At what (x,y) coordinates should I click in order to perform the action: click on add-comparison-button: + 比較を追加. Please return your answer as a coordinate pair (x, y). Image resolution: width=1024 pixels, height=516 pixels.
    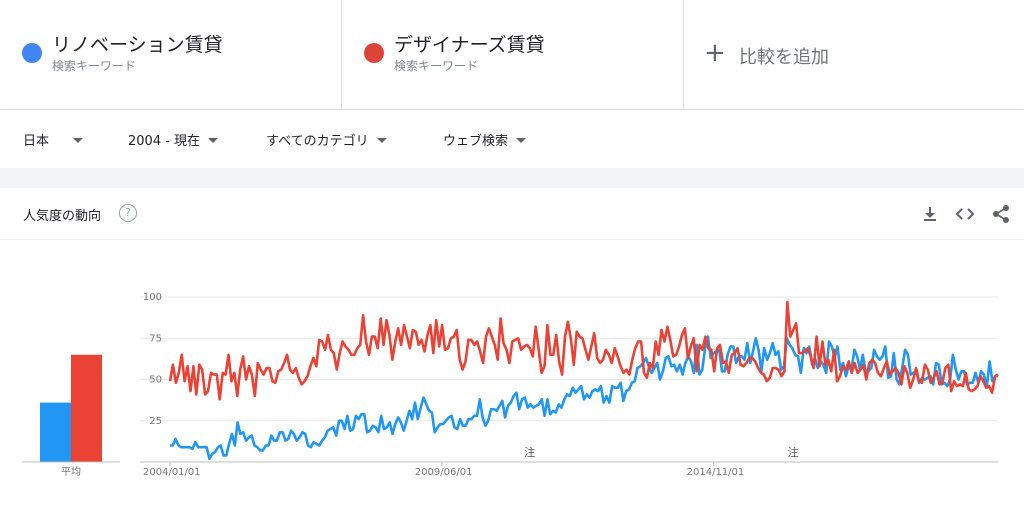
    Looking at the image, I should click on (854, 55).